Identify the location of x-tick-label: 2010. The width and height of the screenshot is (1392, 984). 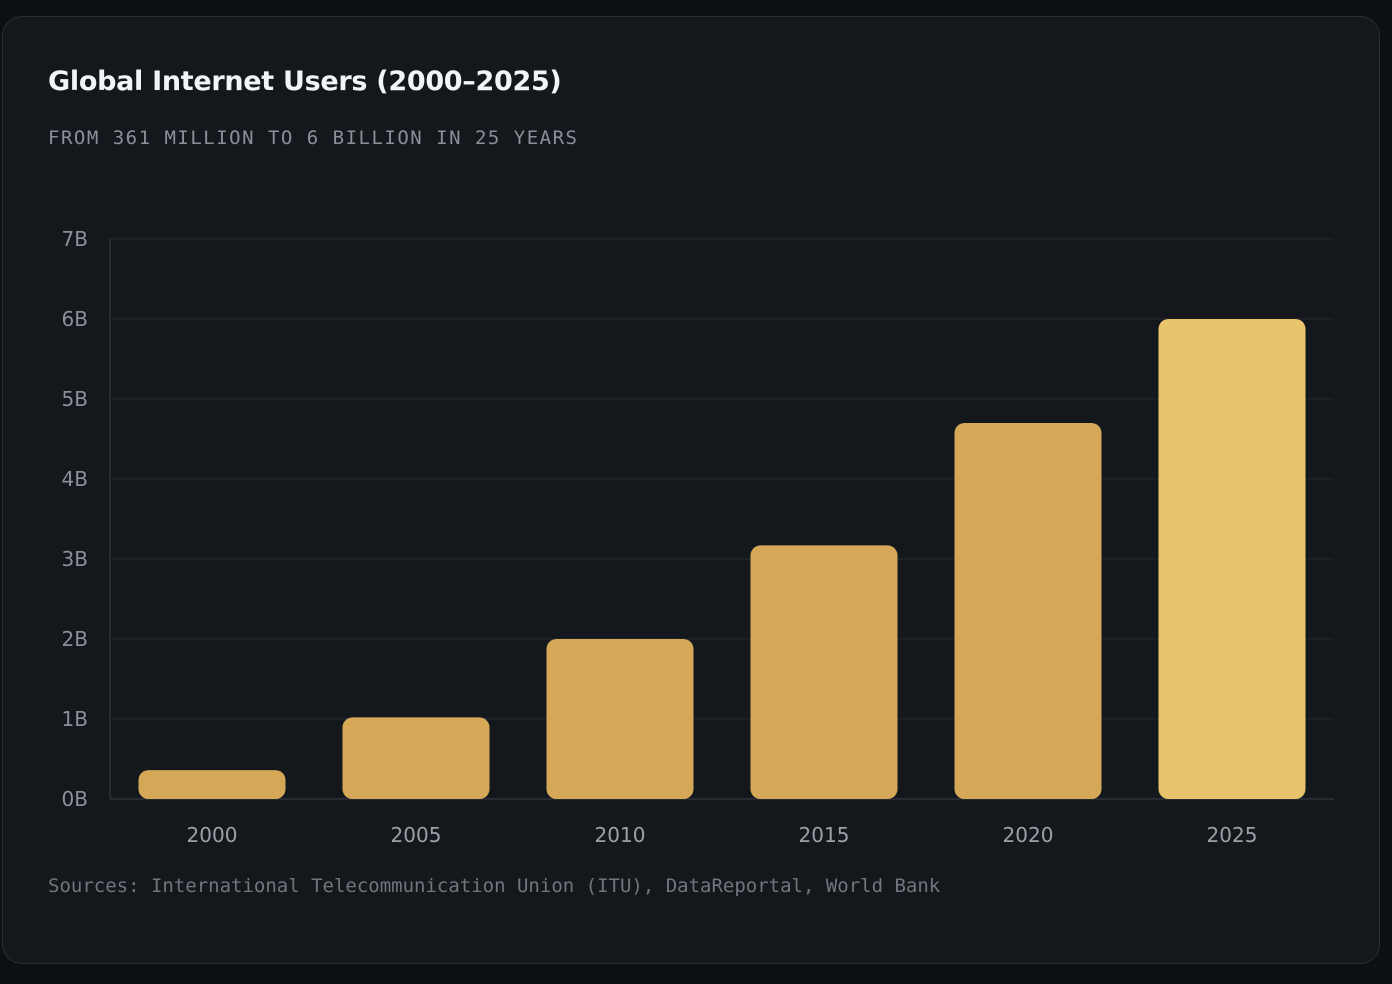
(620, 835).